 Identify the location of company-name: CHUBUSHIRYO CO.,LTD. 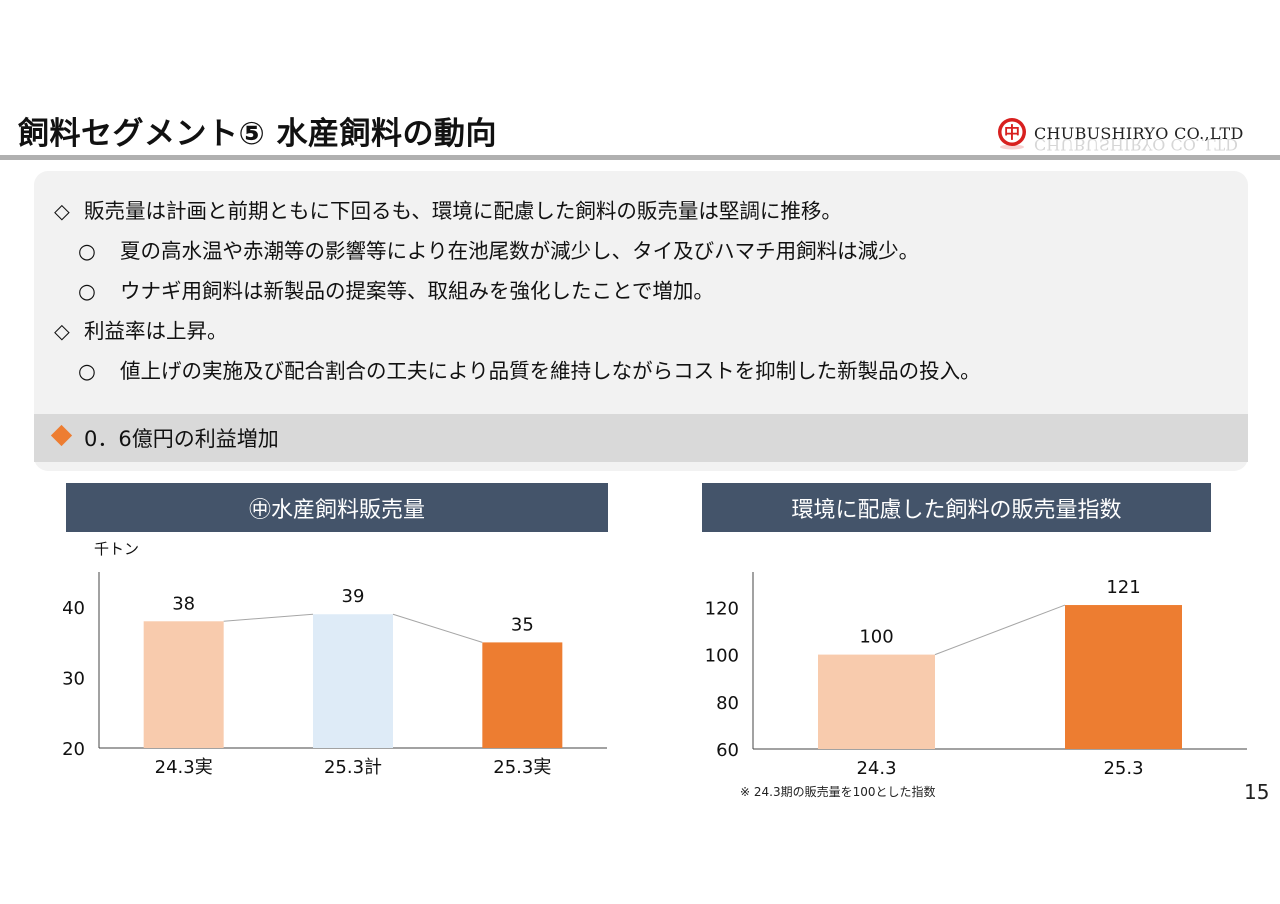
(1139, 133).